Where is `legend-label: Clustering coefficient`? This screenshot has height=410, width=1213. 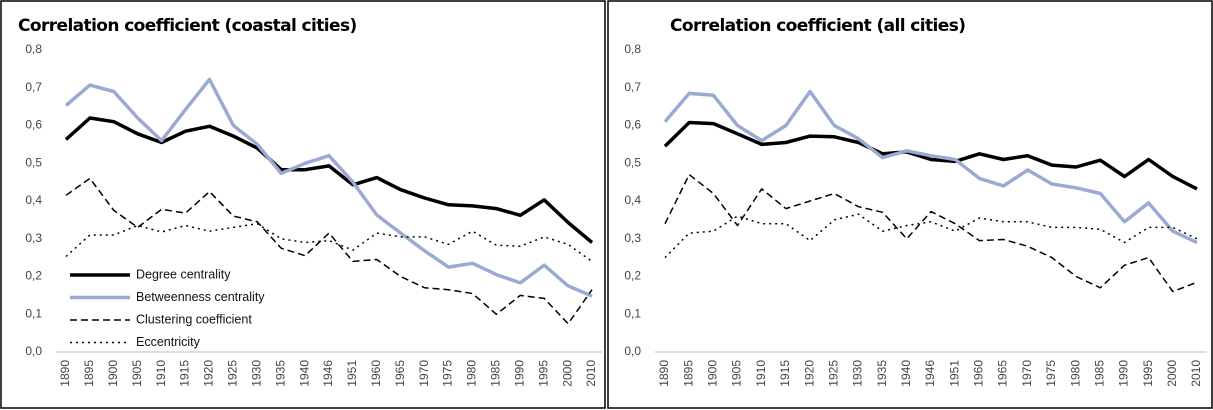 legend-label: Clustering coefficient is located at coordinates (194, 319).